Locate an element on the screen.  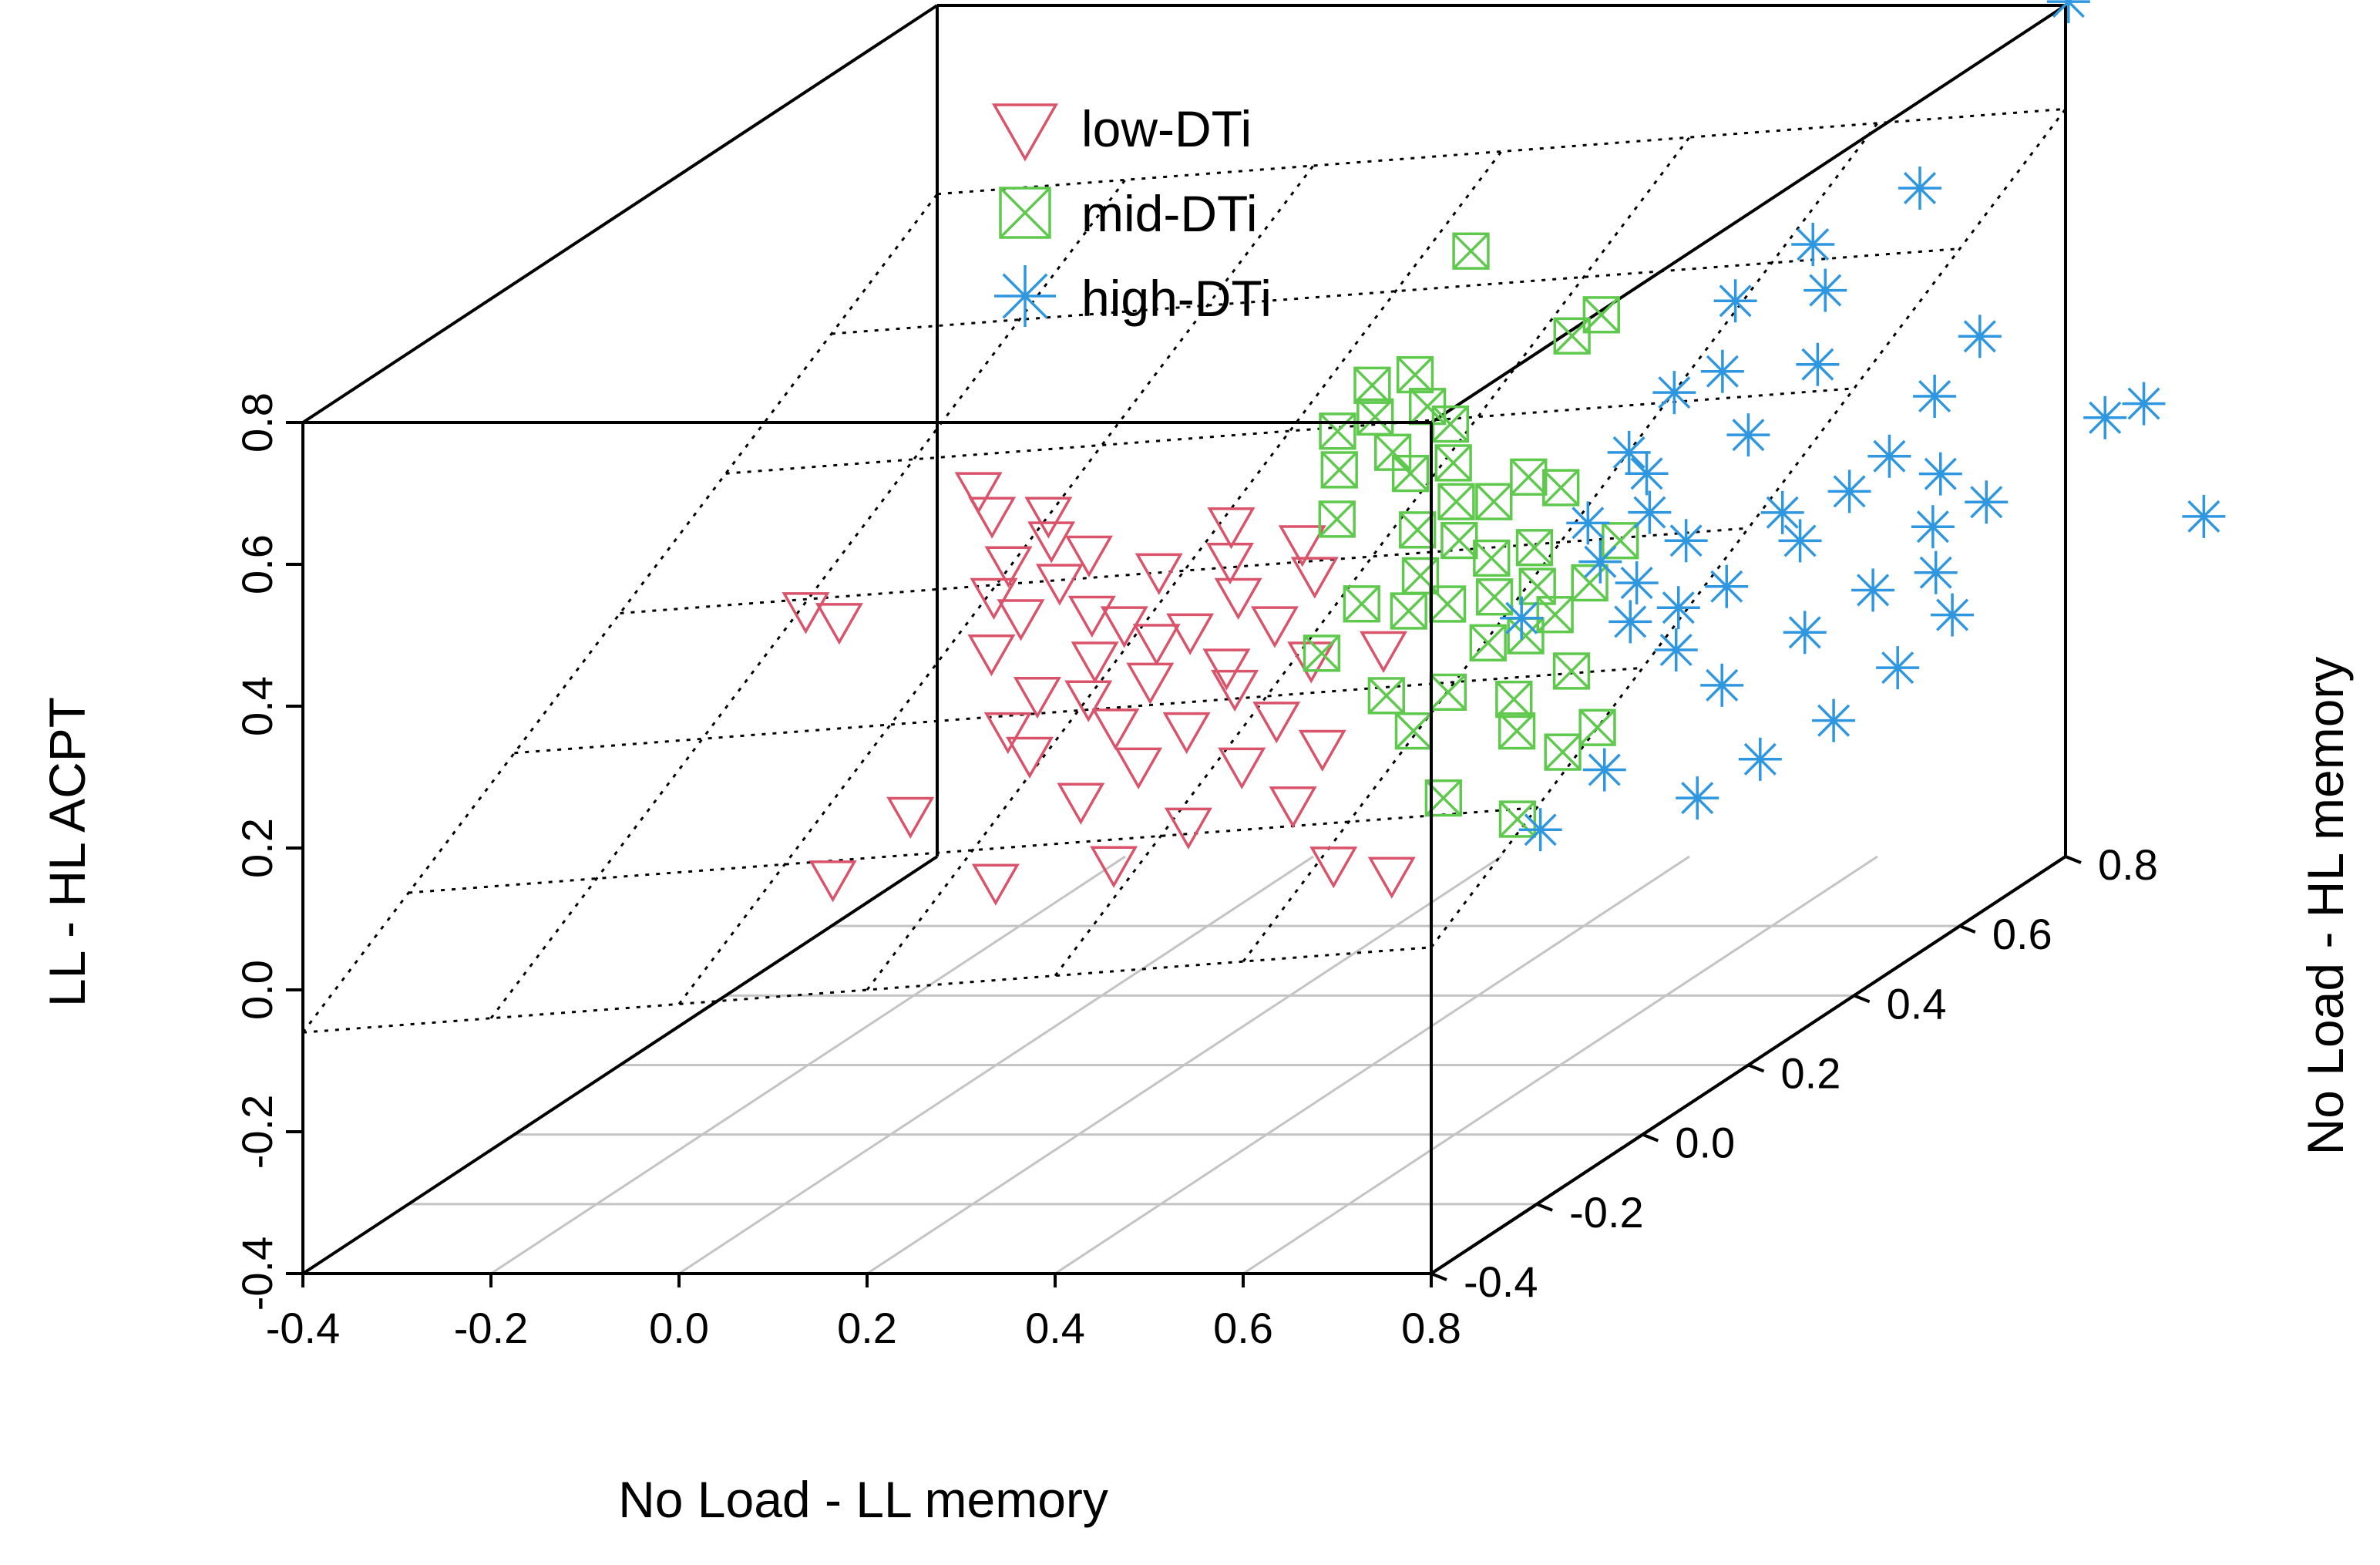
x-tick-label: 0.4 is located at coordinates (1055, 1328).